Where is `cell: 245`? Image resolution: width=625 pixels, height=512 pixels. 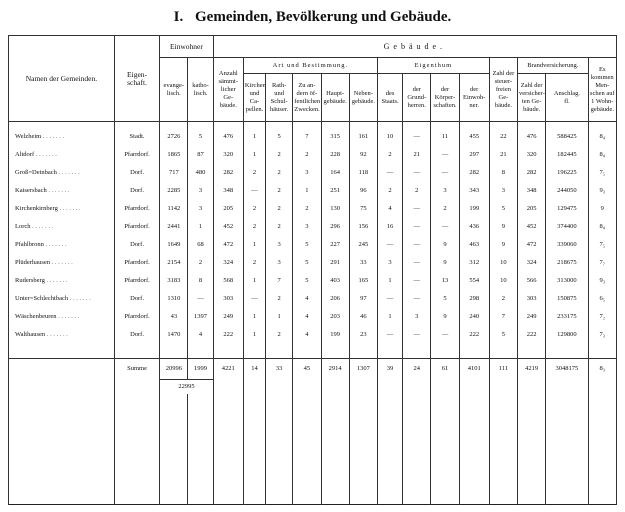
cell: 245 is located at coordinates (363, 245).